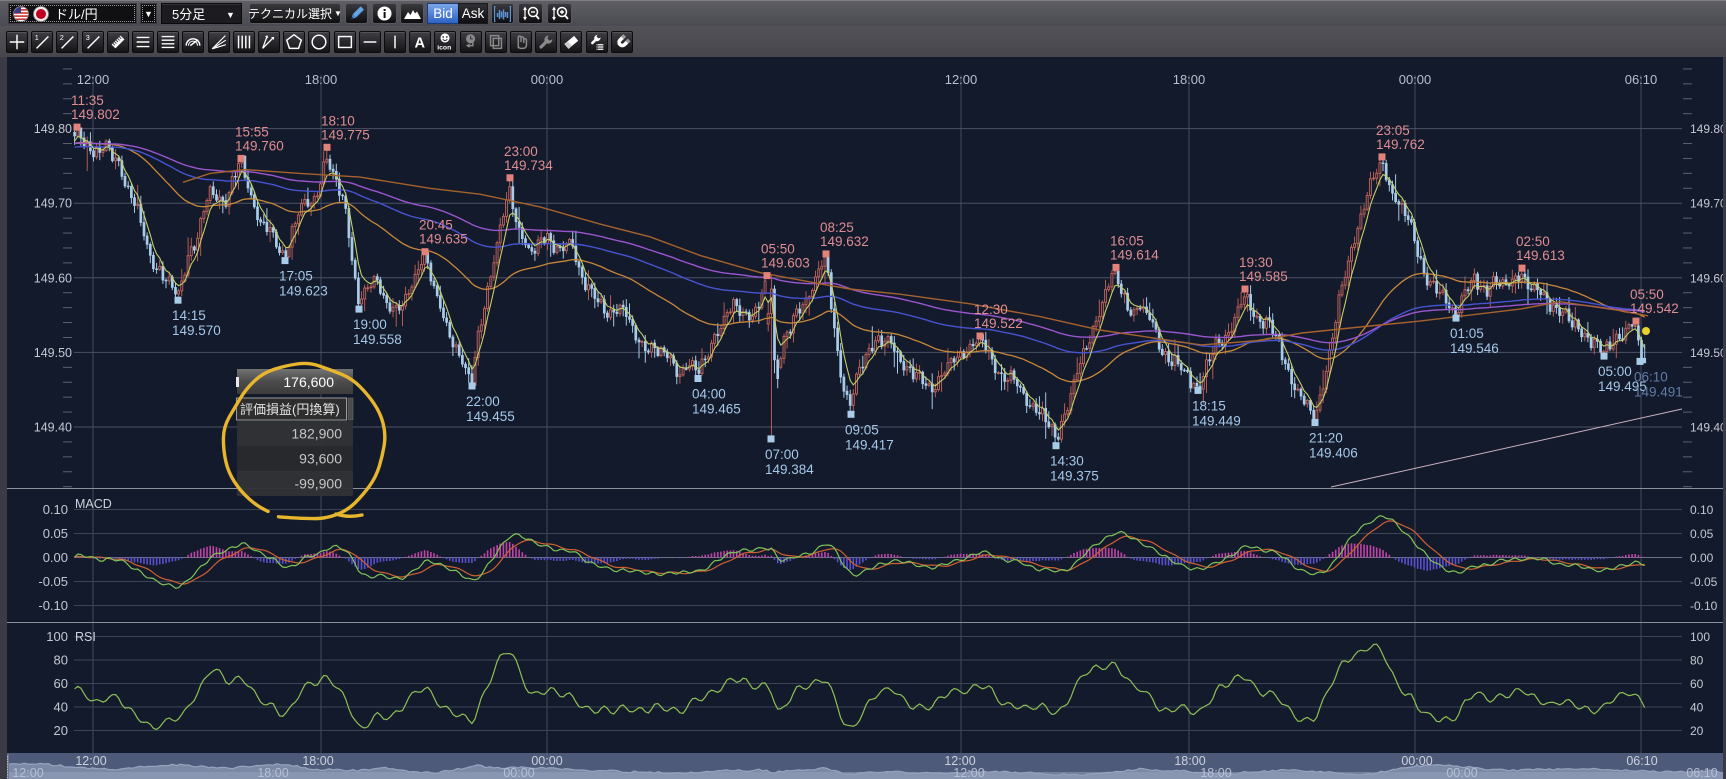 This screenshot has width=1726, height=779. I want to click on svg-text: 149.417, so click(869, 444).